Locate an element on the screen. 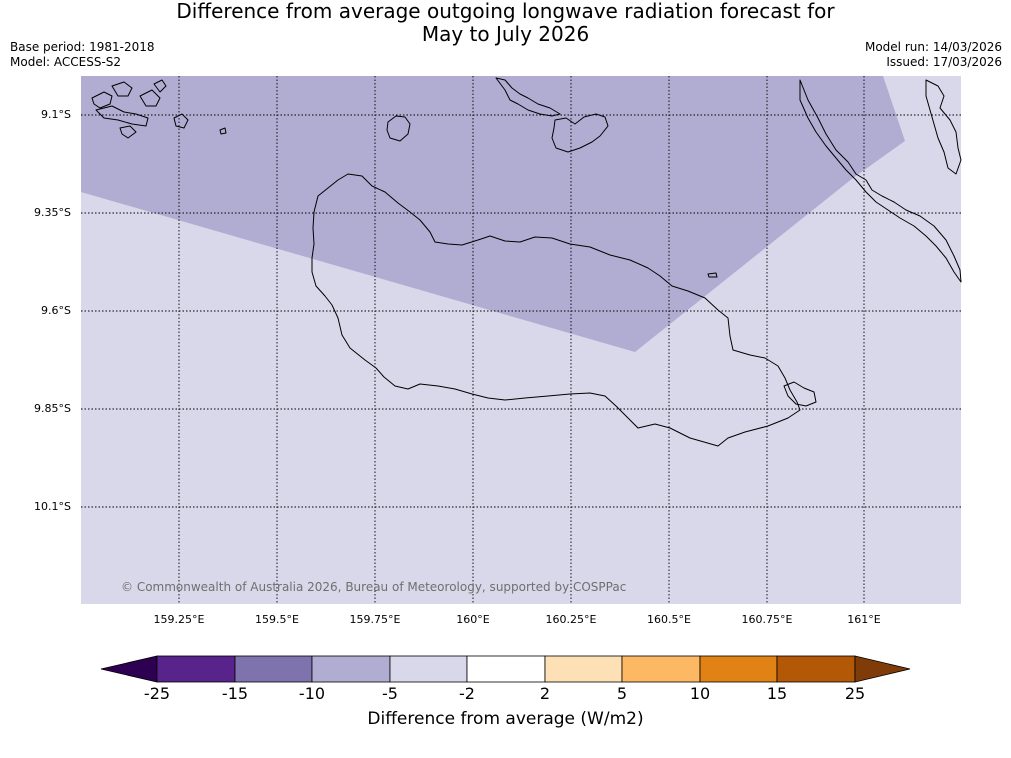 The image size is (1011, 758). lon-label: 161°E is located at coordinates (864, 619).